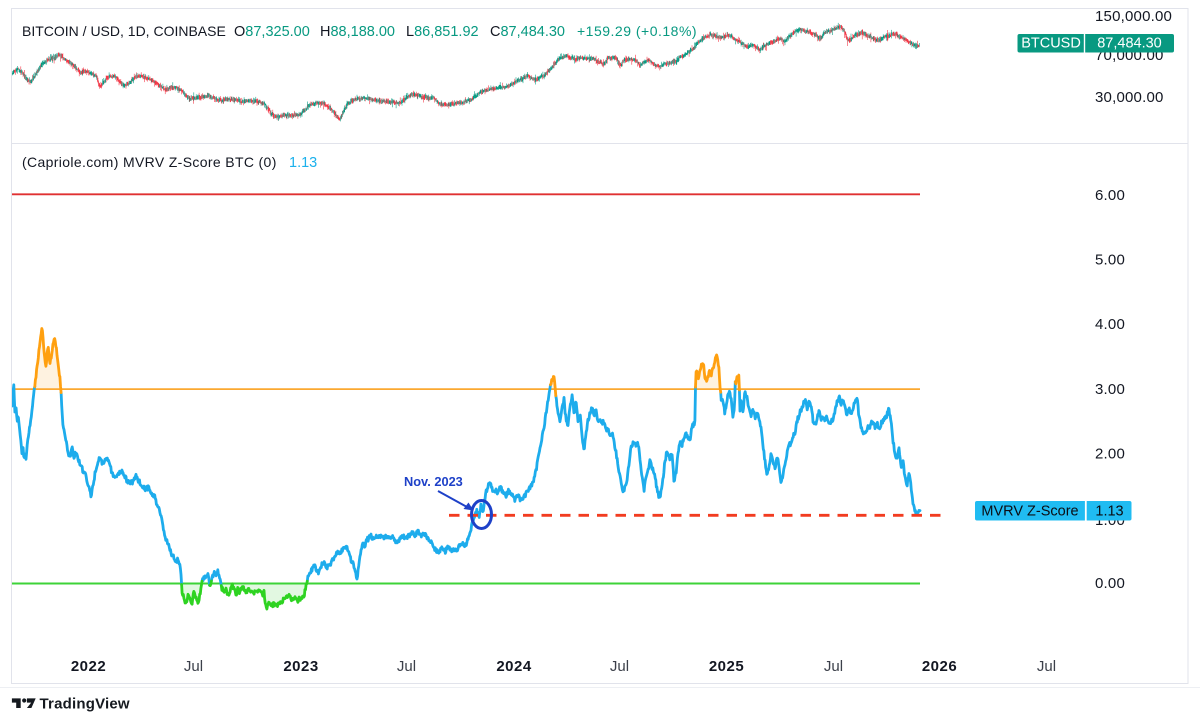  What do you see at coordinates (442, 32) in the screenshot?
I see `svg-text: L86,851.92` at bounding box center [442, 32].